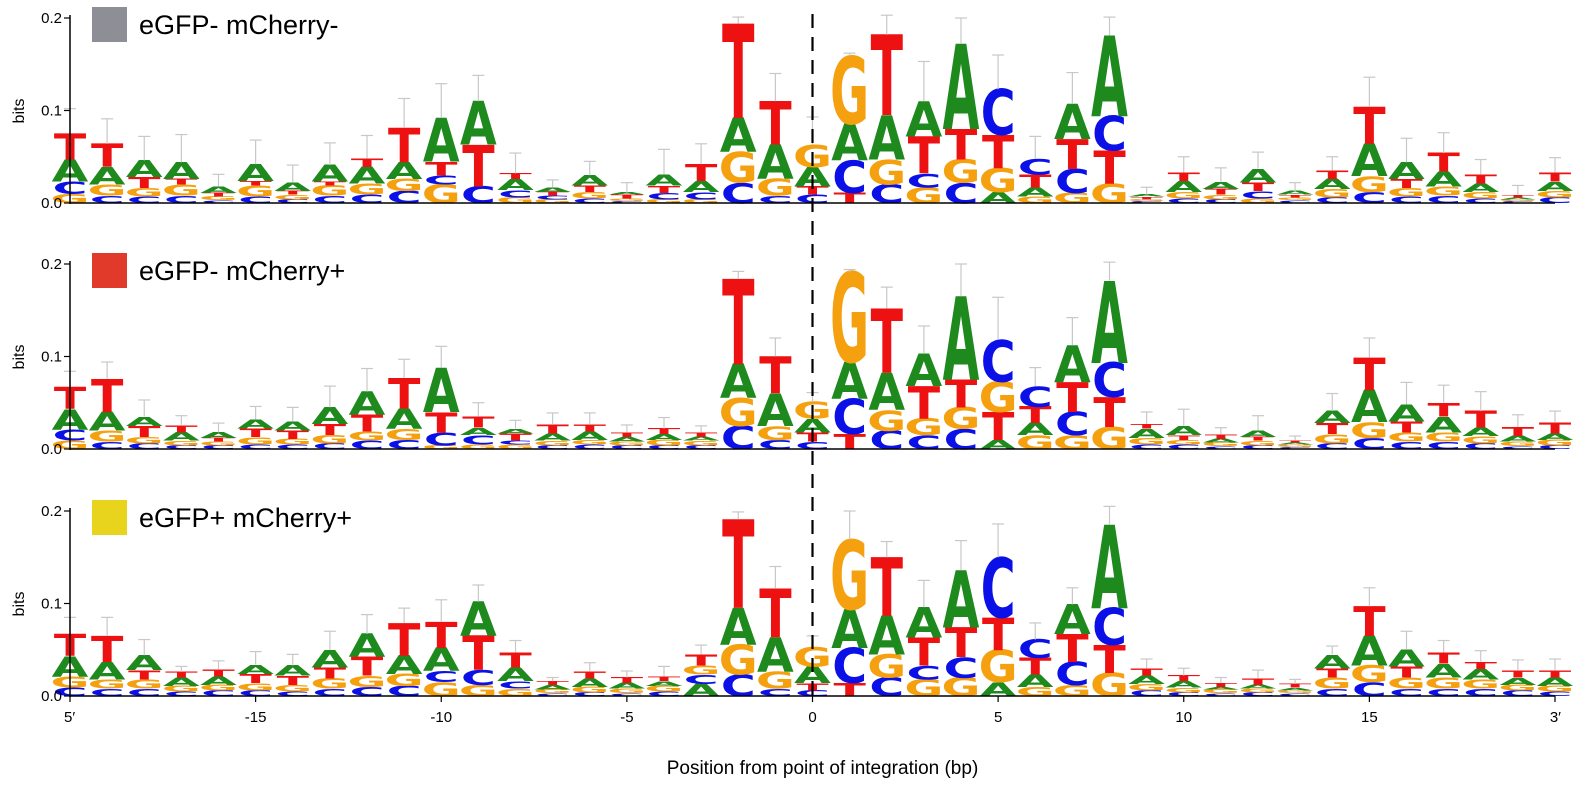 Image resolution: width=1585 pixels, height=798 pixels. I want to click on x-tick-label: 5, so click(998, 717).